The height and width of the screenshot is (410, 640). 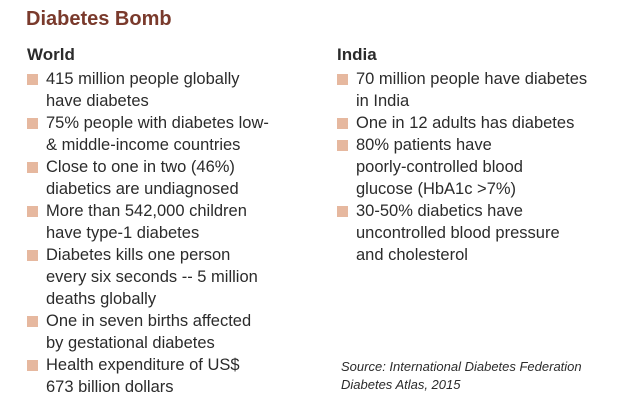 What do you see at coordinates (401, 384) in the screenshot?
I see `source-line: Diabetes Atlas, 2015` at bounding box center [401, 384].